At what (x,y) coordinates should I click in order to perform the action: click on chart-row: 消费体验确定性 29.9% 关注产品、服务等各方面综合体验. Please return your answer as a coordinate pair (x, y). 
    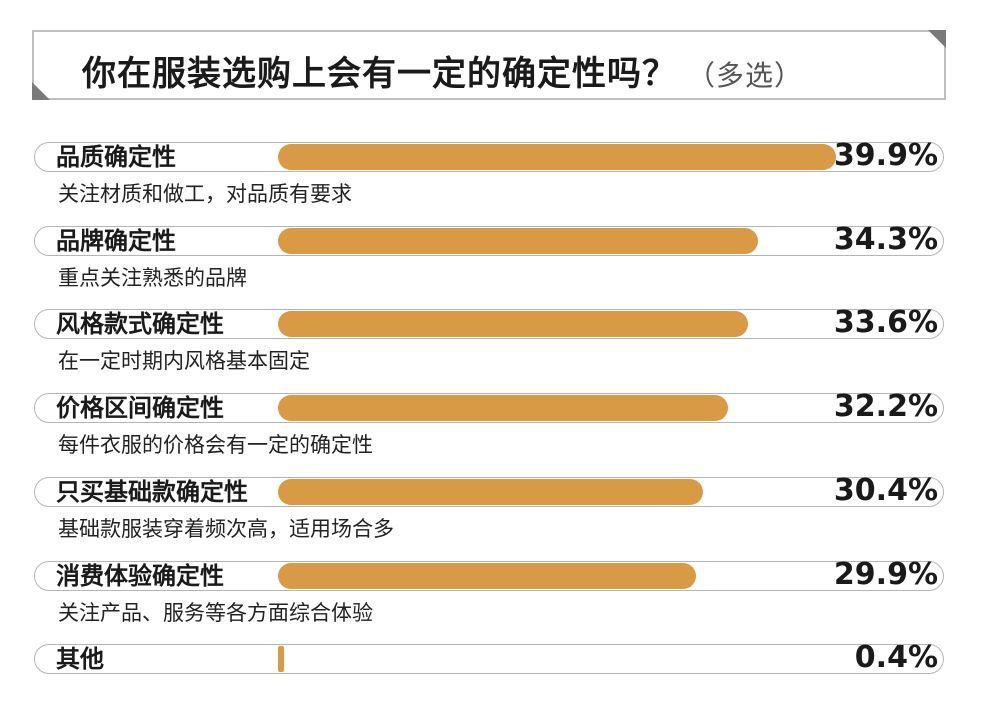
    Looking at the image, I should click on (500, 600).